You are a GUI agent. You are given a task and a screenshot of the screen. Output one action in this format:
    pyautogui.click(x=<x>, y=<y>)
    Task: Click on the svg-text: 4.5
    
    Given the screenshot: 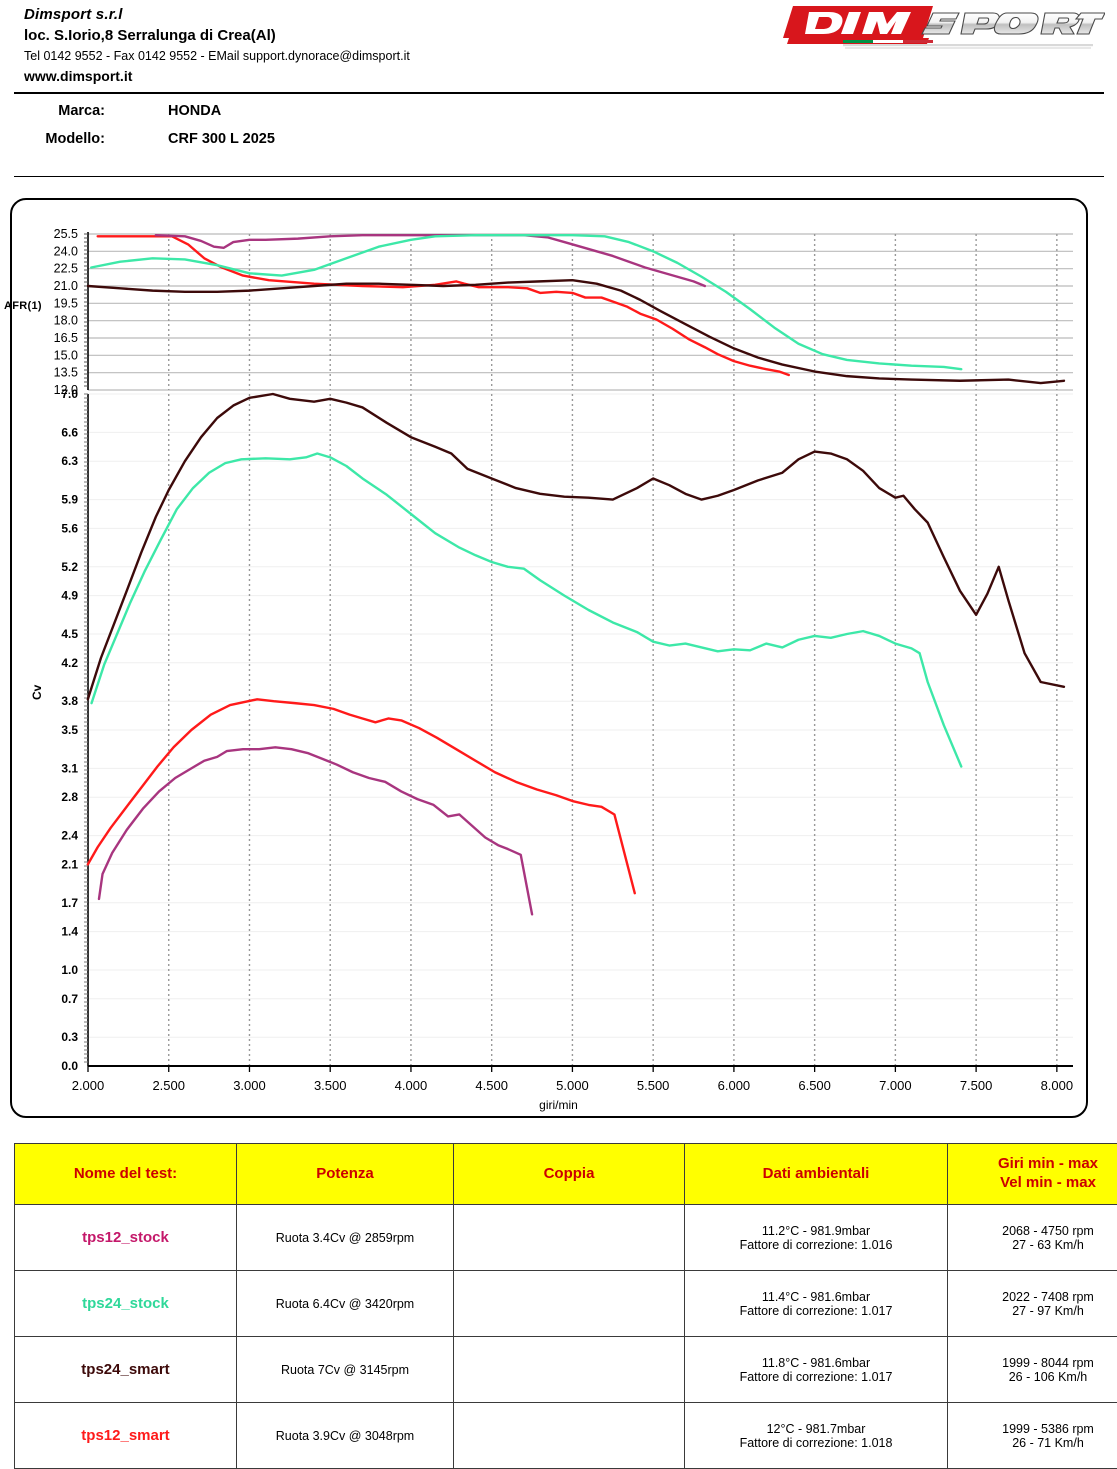 What is the action you would take?
    pyautogui.click(x=69, y=634)
    